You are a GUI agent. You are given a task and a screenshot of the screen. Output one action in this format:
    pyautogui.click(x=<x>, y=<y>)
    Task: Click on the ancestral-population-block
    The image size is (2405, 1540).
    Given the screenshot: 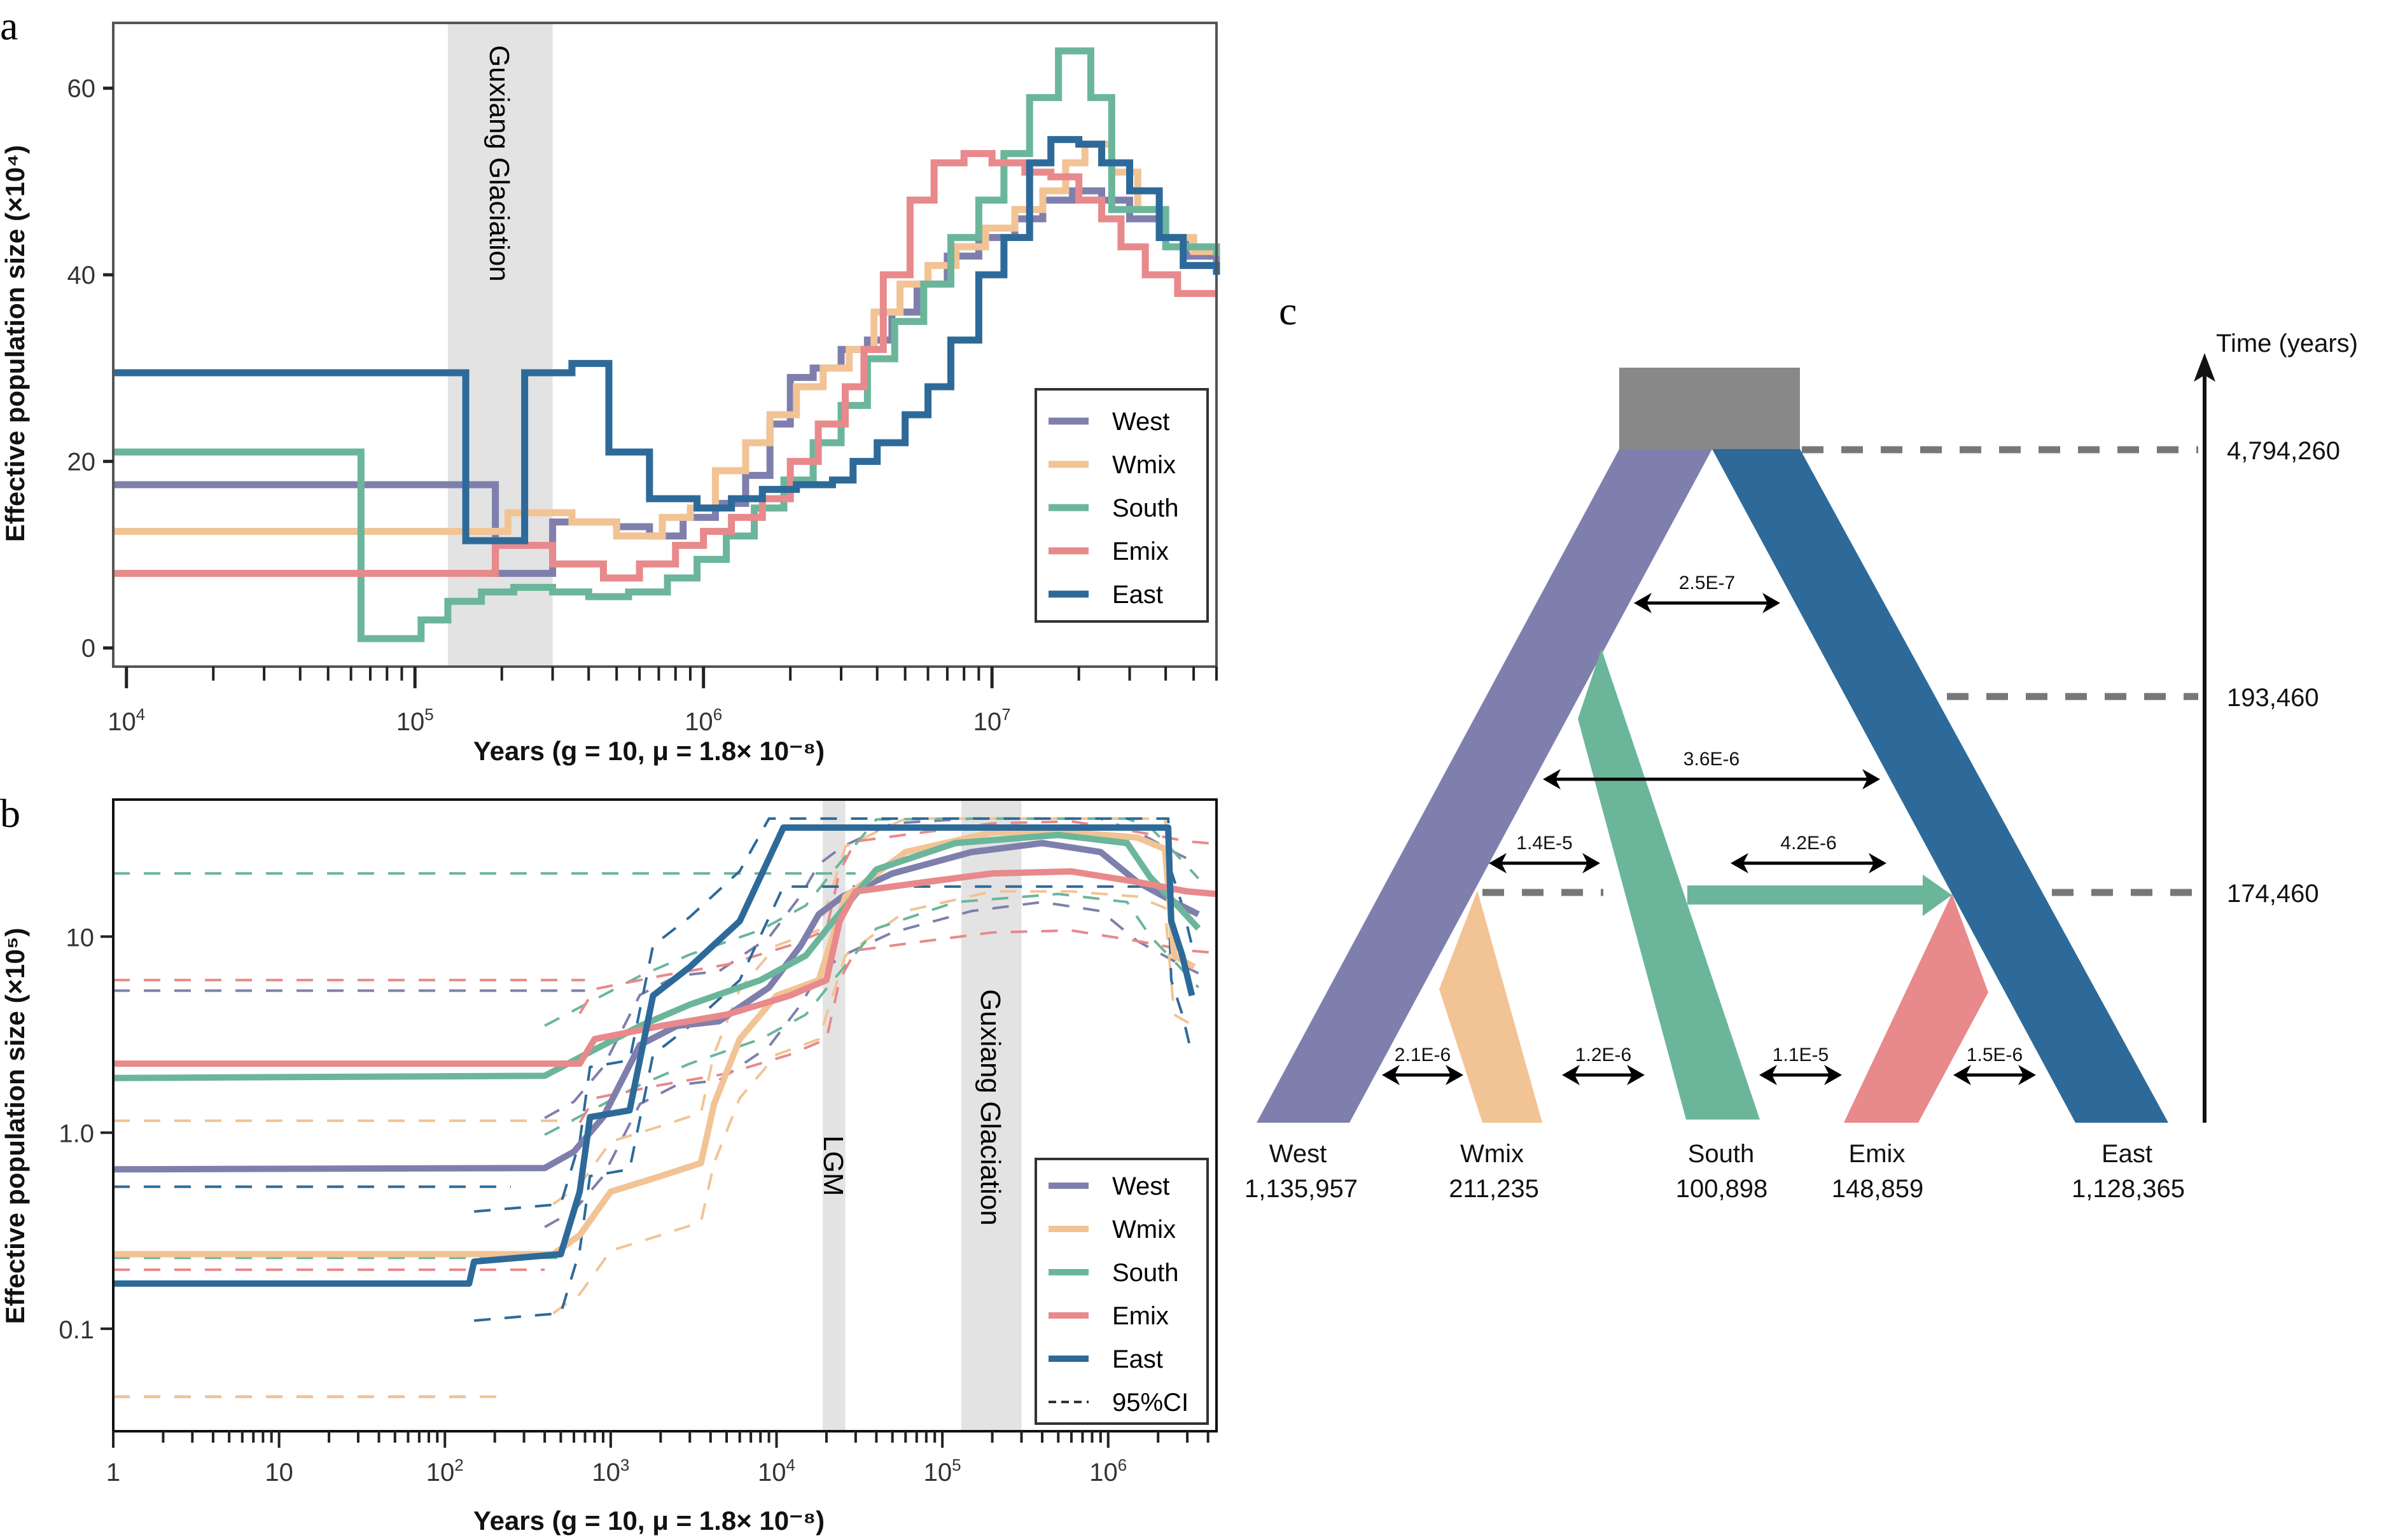 What is the action you would take?
    pyautogui.click(x=1710, y=409)
    